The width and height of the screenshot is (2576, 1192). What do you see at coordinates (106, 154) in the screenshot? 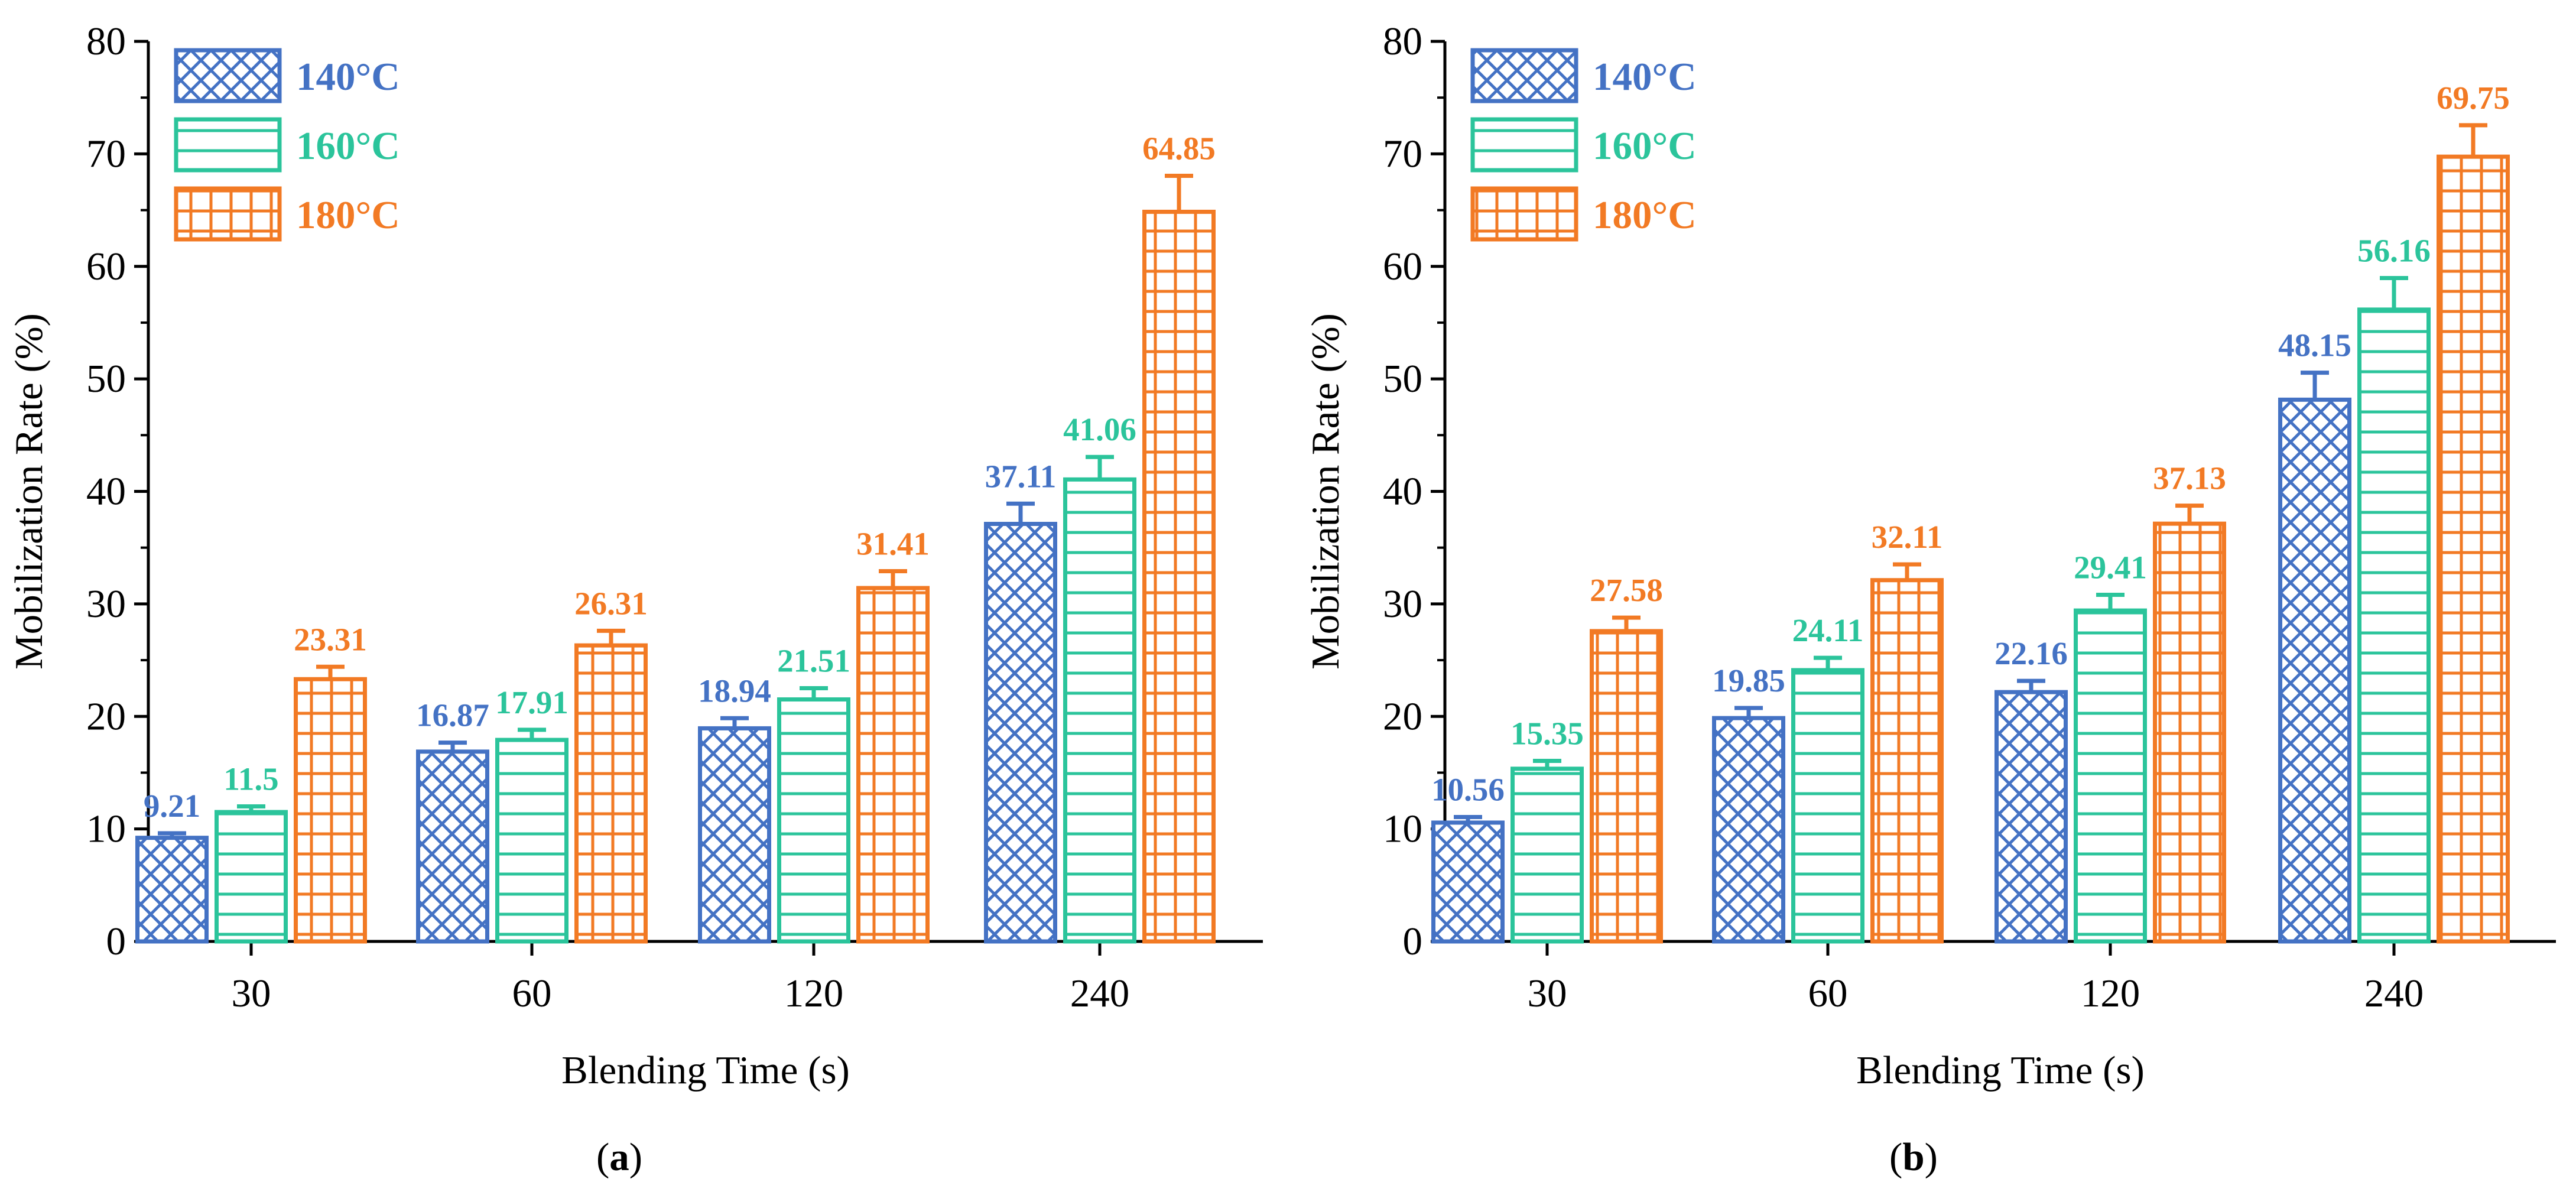
I see `y-tick-label-a: 70` at bounding box center [106, 154].